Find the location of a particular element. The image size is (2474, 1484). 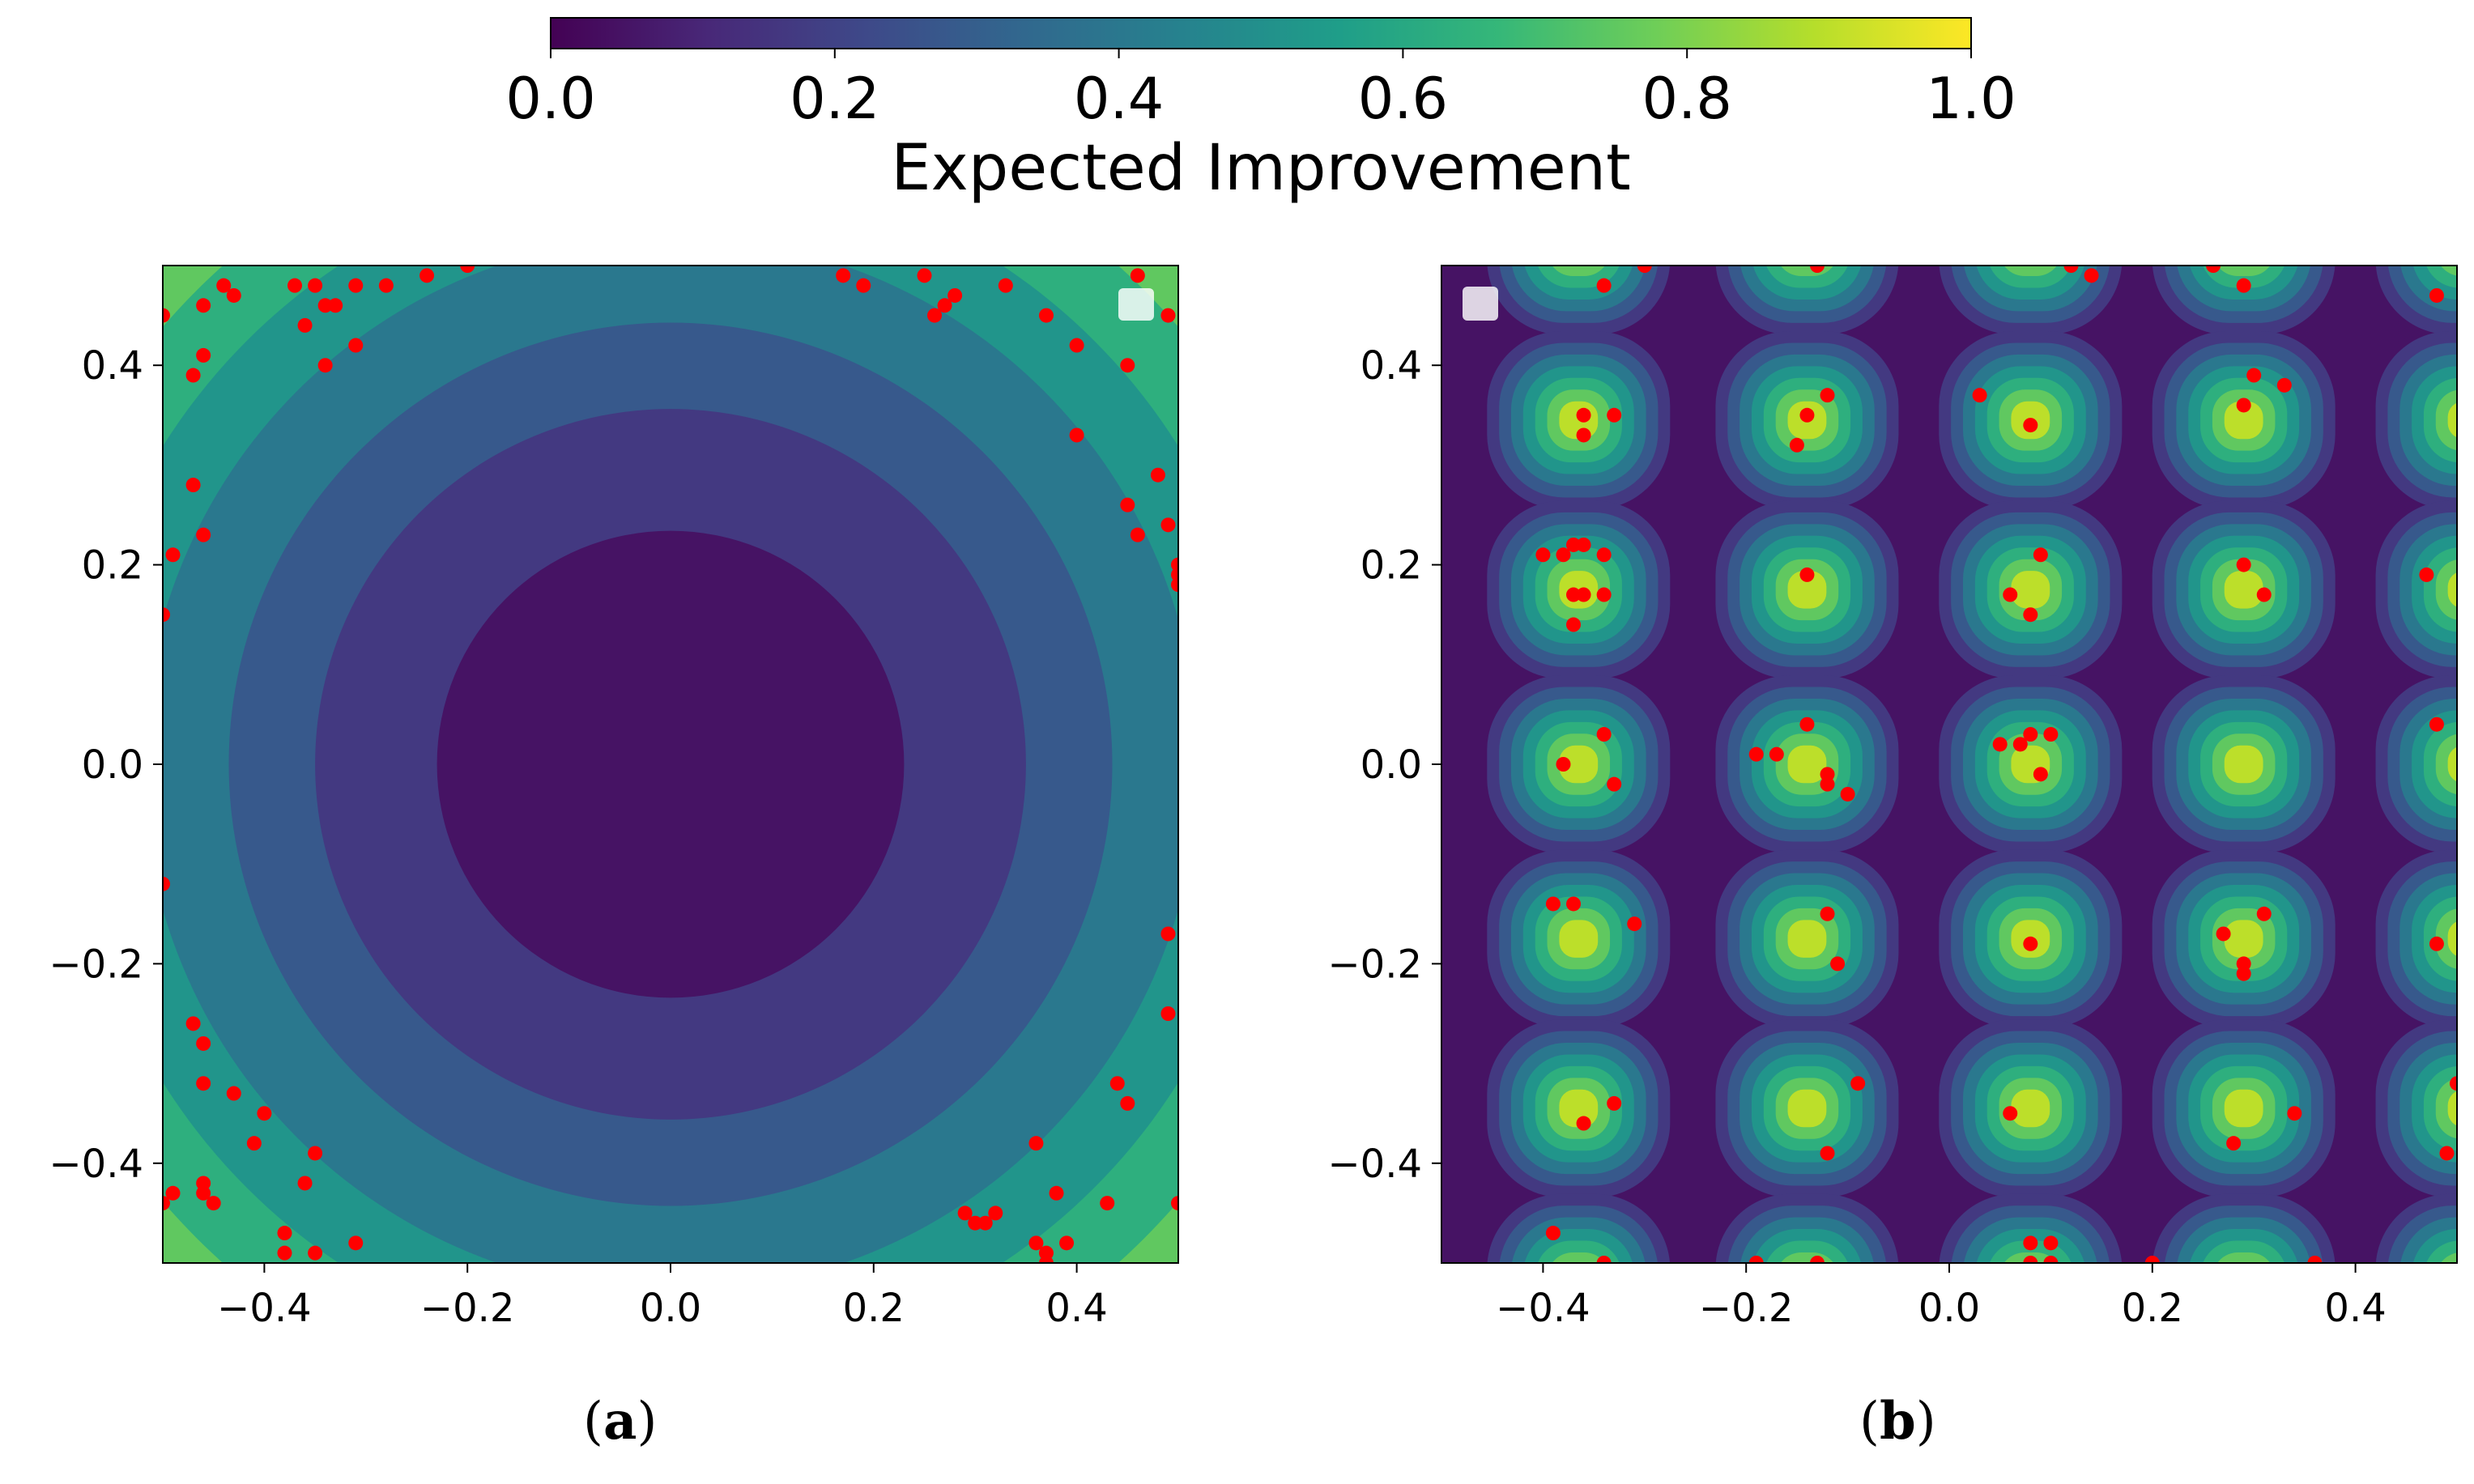

caption-a: (a) is located at coordinates (620, 1421).